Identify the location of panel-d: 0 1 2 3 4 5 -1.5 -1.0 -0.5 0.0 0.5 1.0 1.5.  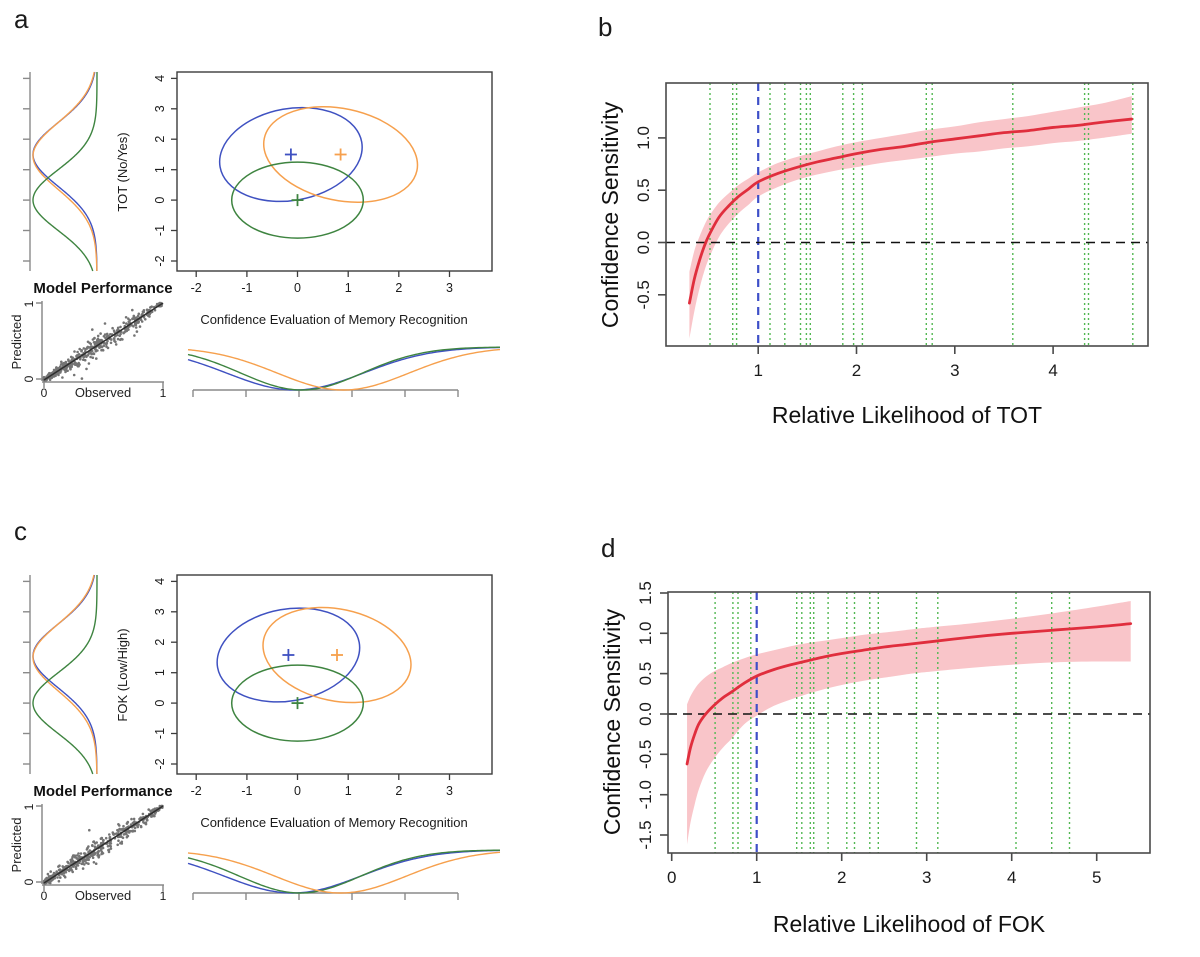
(893, 734).